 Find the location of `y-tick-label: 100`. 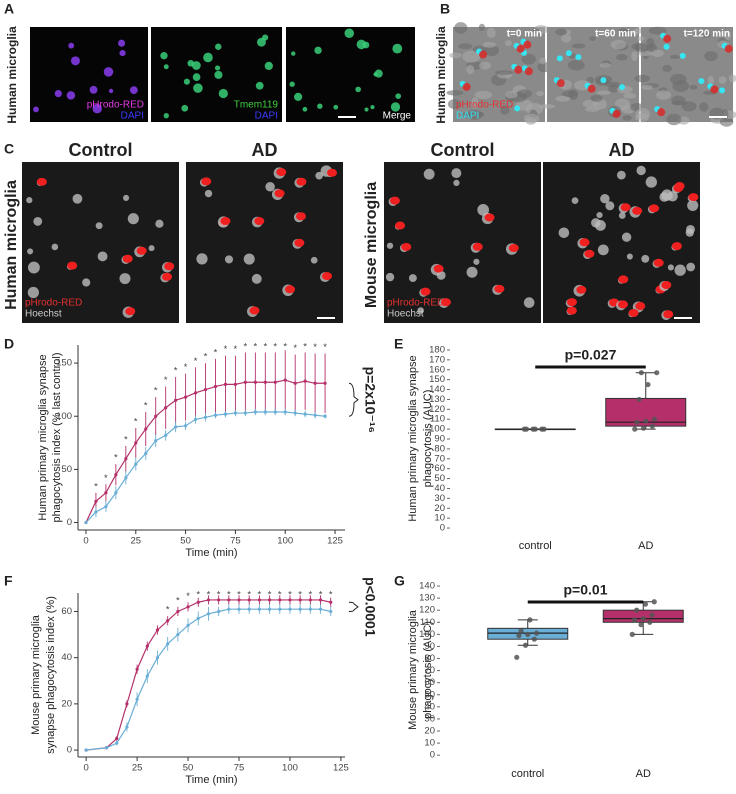

y-tick-label: 100 is located at coordinates (64, 416).